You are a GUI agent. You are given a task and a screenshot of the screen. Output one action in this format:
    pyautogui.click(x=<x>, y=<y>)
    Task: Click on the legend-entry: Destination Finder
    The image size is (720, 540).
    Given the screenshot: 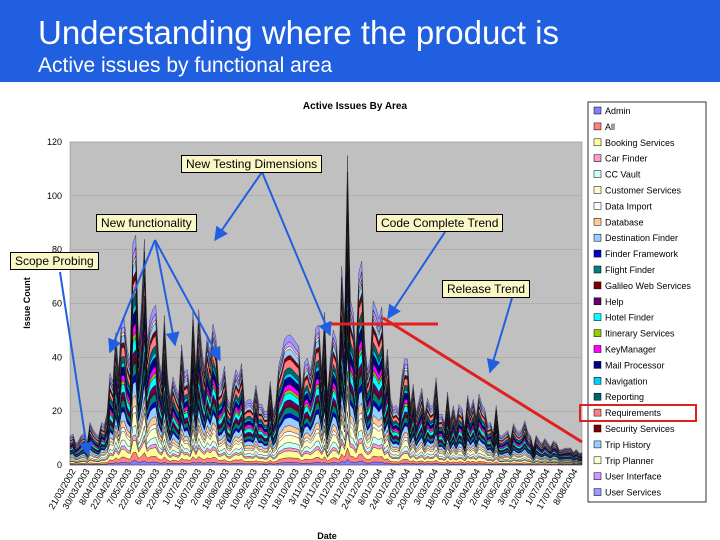 What is the action you would take?
    pyautogui.click(x=641, y=238)
    